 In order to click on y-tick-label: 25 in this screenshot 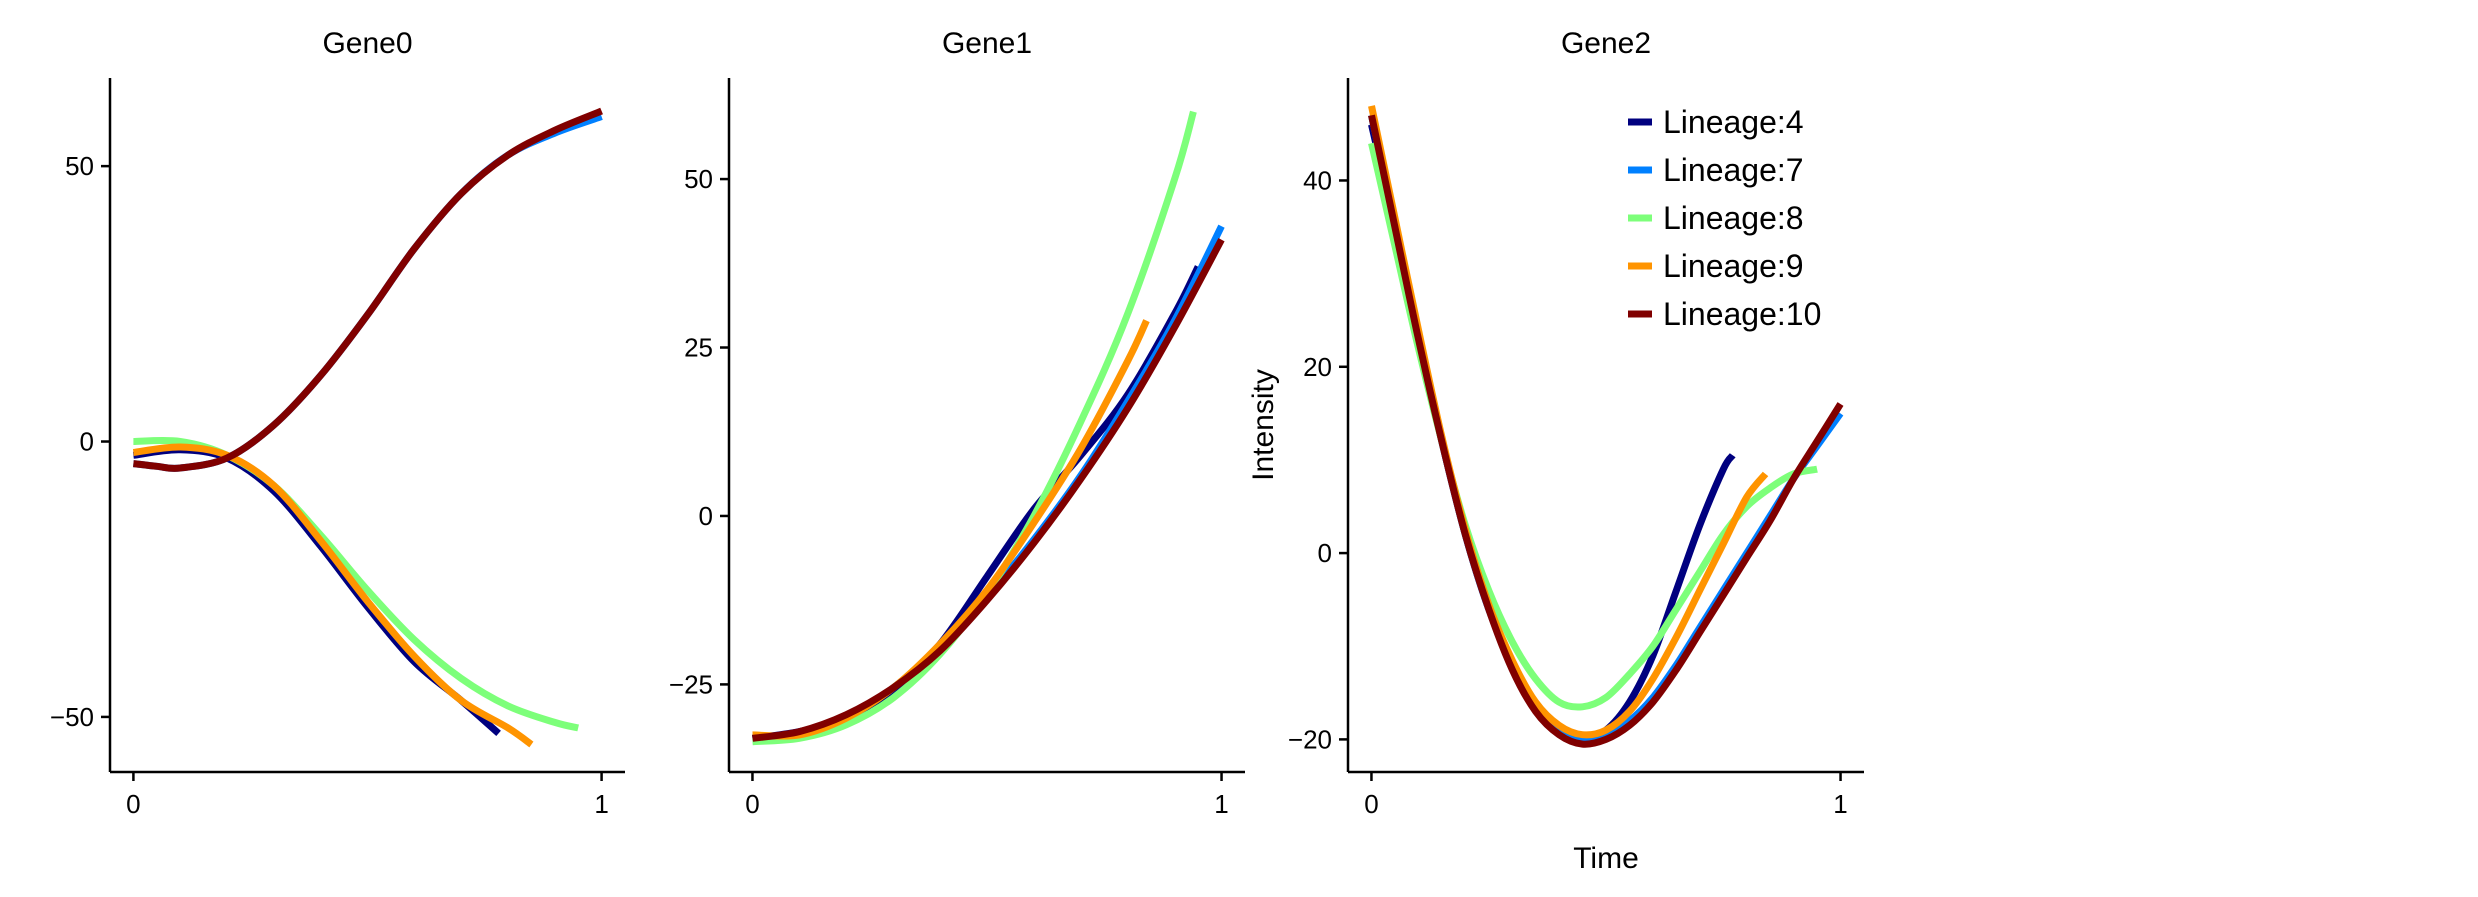, I will do `click(698, 348)`.